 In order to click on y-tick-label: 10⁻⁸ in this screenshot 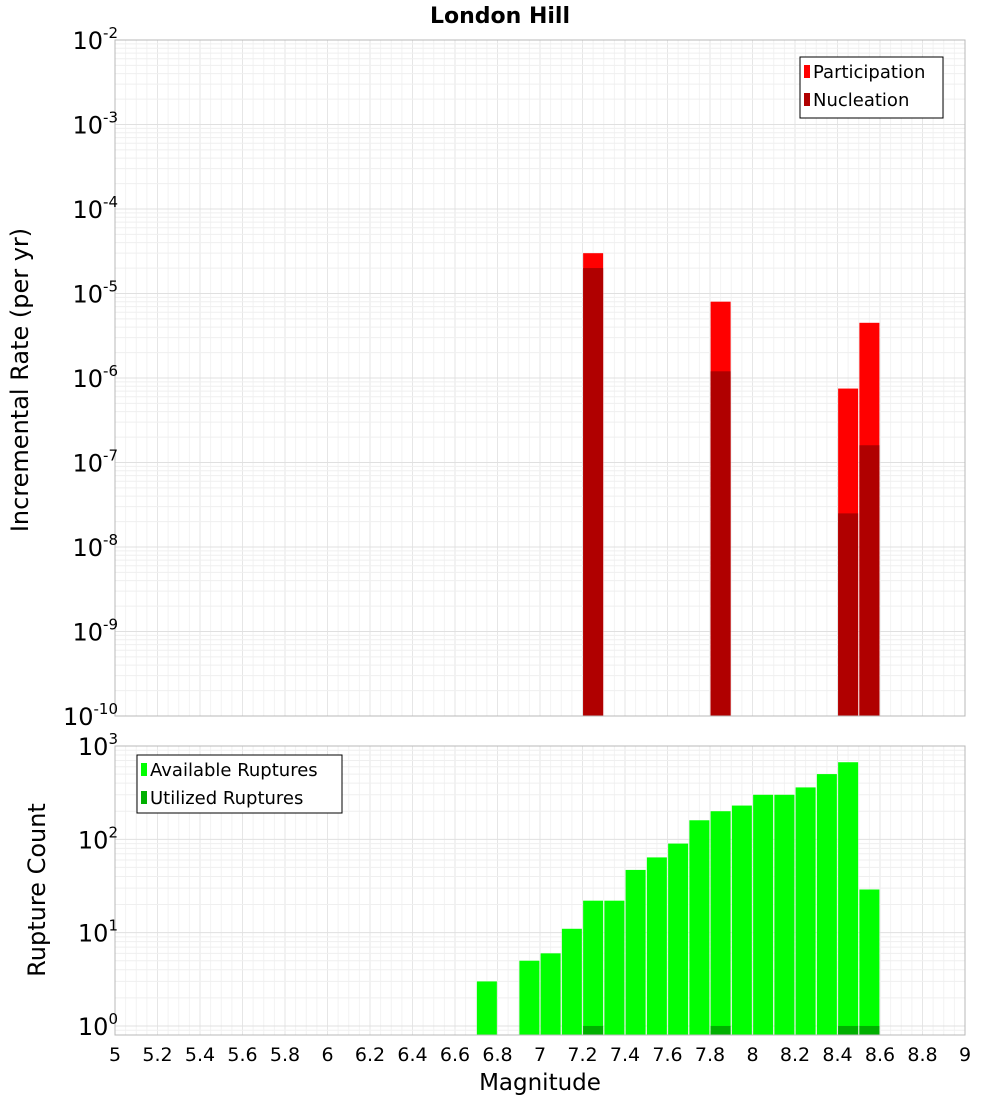, I will do `click(95, 546)`.